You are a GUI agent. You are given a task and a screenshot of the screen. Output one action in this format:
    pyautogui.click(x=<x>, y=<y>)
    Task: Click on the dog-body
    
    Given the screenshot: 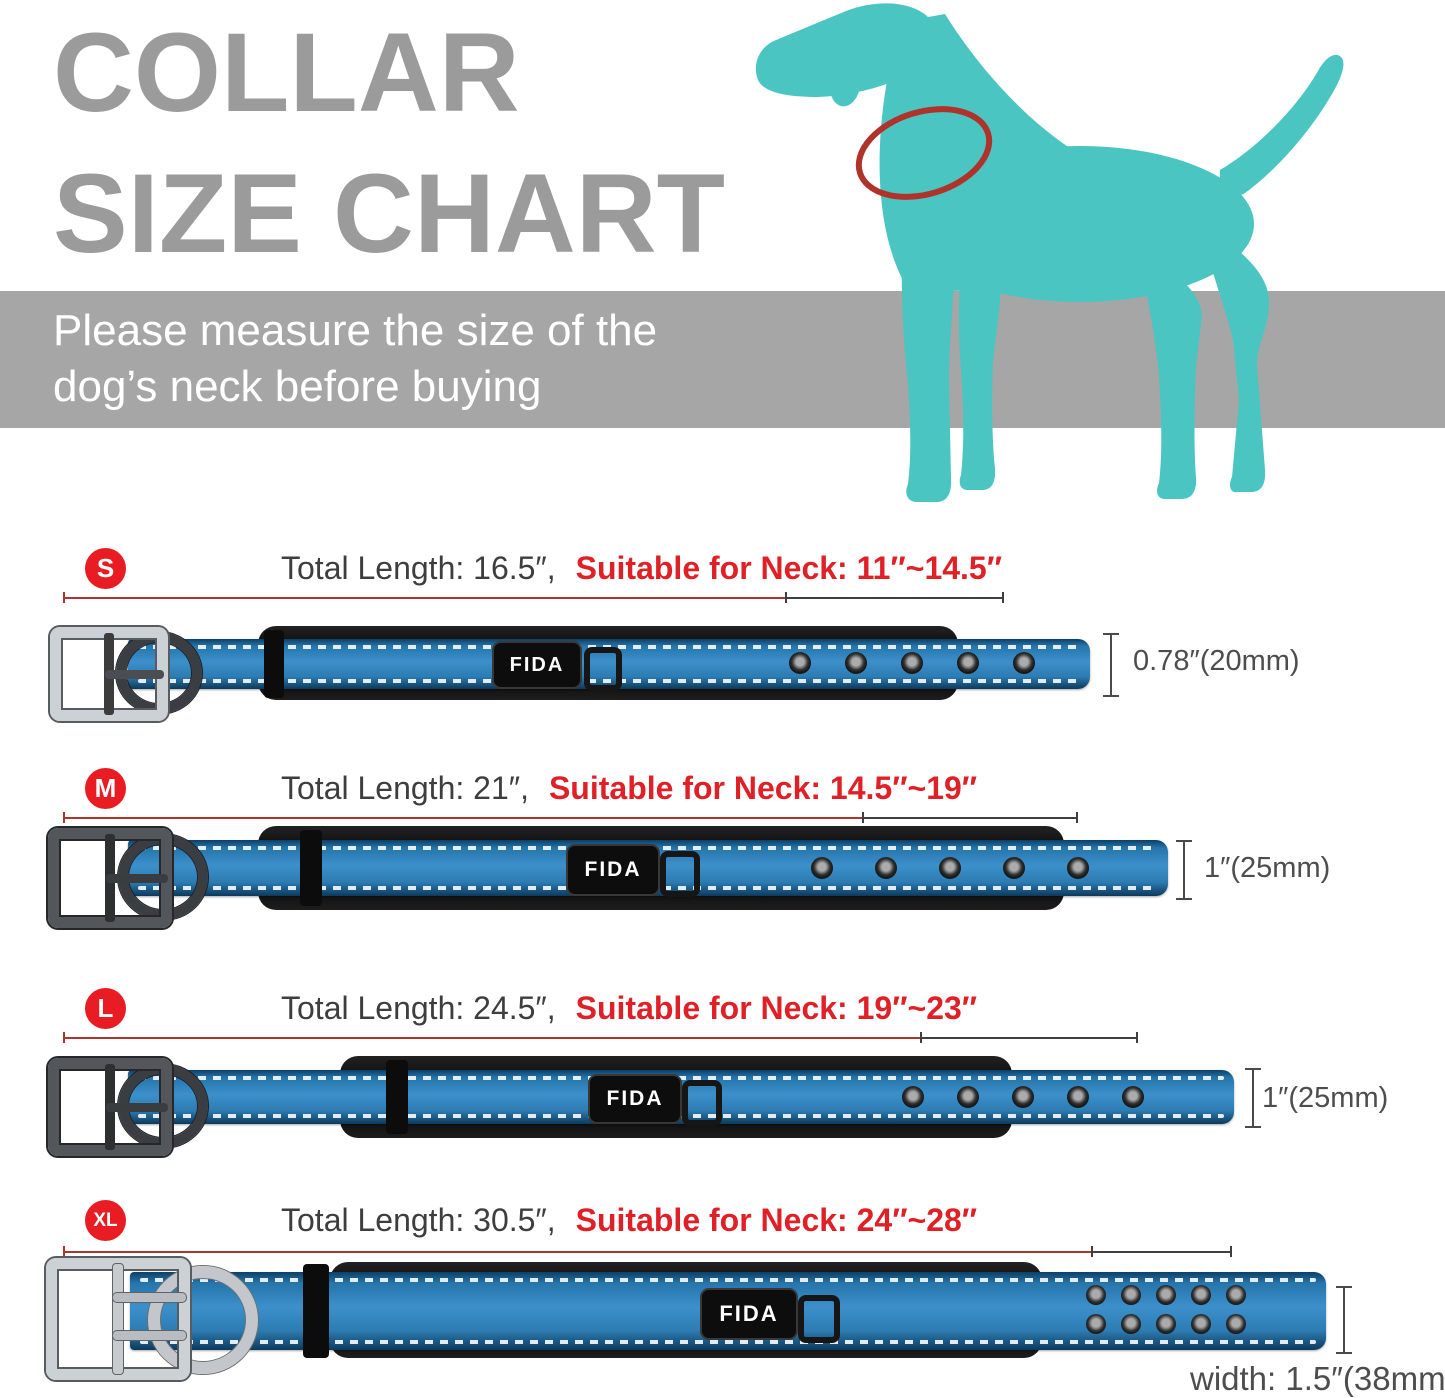 What is the action you would take?
    pyautogui.click(x=1080, y=224)
    